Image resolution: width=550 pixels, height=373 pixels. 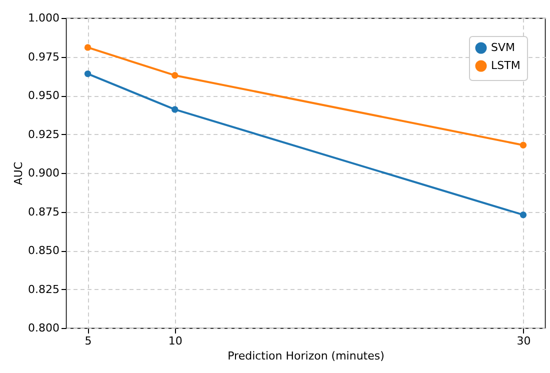 What do you see at coordinates (306, 356) in the screenshot?
I see `x-axis-title: Prediction Horizon (minutes)` at bounding box center [306, 356].